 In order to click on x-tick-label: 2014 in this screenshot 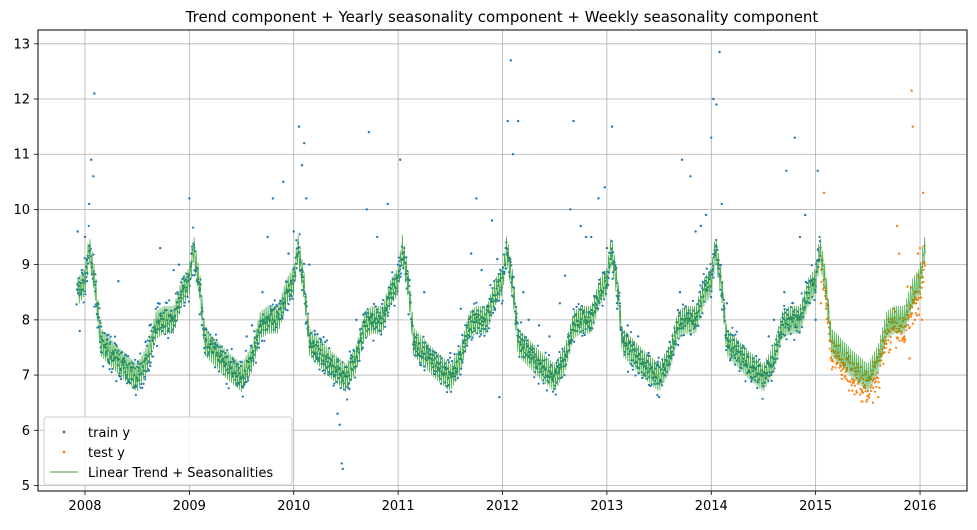, I will do `click(711, 506)`.